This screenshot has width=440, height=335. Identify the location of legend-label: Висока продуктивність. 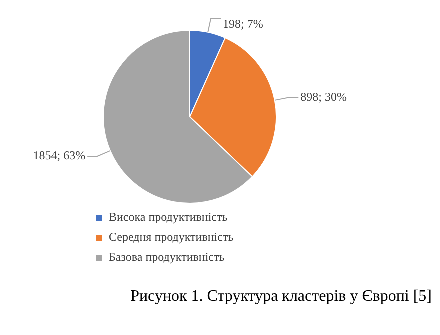
(168, 217).